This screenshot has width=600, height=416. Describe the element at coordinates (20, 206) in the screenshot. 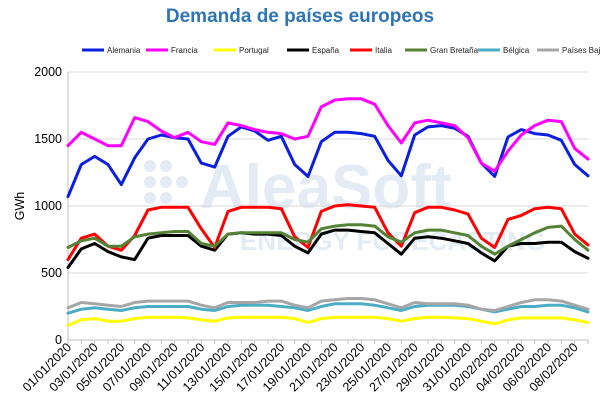

I see `y-axis-label: GWh` at that location.